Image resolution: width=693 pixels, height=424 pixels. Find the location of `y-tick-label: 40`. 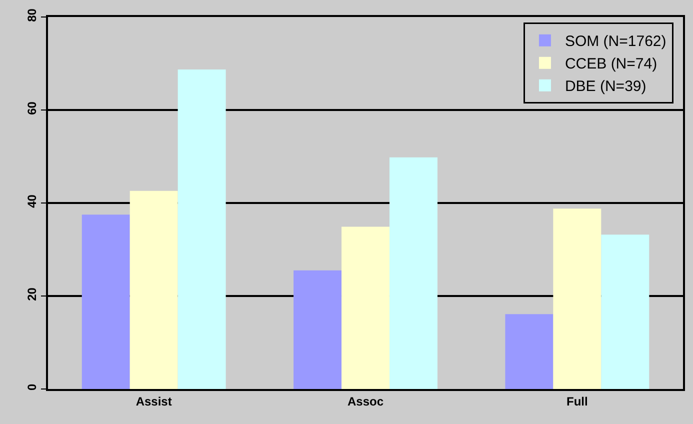

y-tick-label: 40 is located at coordinates (32, 201).